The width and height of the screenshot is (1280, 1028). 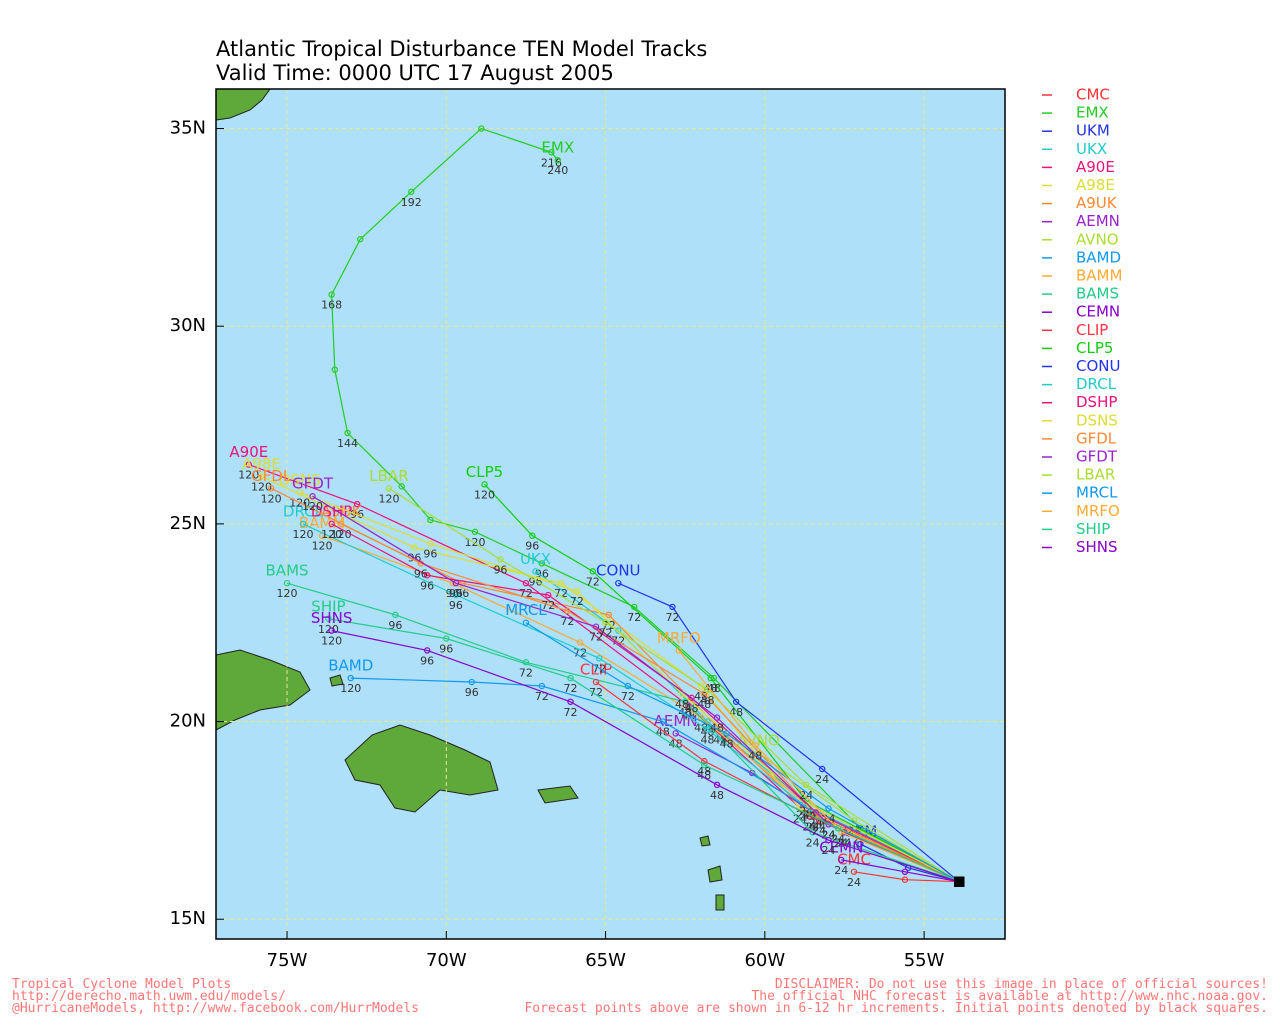 I want to click on x-tick-label: 70W, so click(x=446, y=960).